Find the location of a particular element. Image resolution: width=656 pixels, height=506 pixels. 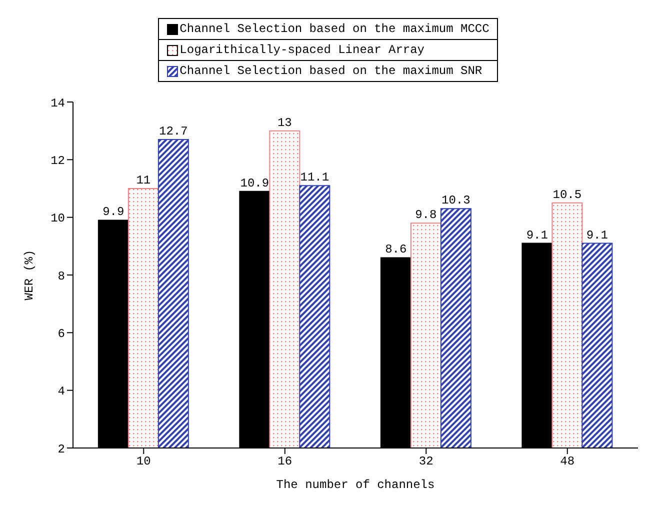

y-tick-label: 10 is located at coordinates (57, 219).